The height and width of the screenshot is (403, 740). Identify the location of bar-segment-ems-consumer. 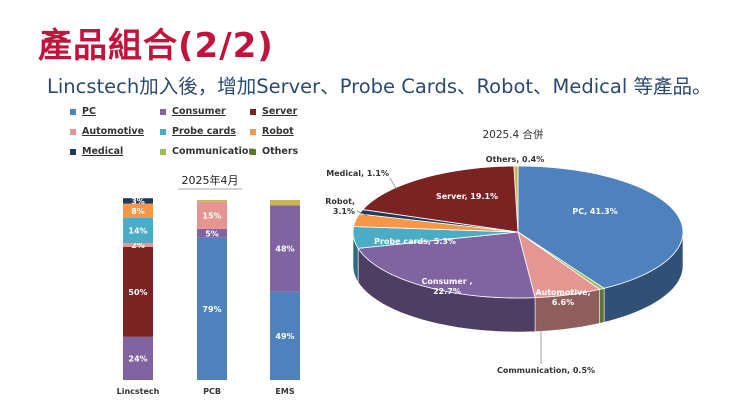
(285, 248).